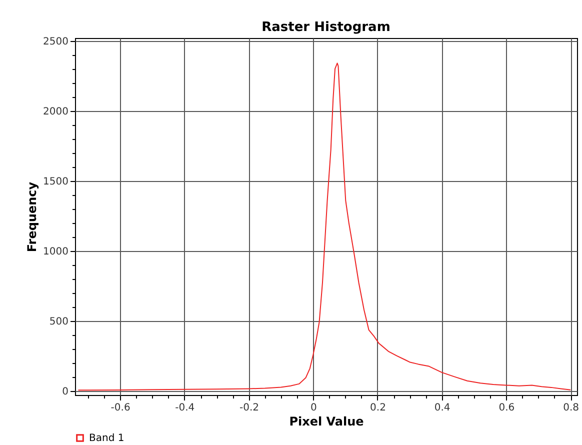 This screenshot has height=445, width=582. What do you see at coordinates (55, 182) in the screenshot?
I see `y-tick-label: 1500` at bounding box center [55, 182].